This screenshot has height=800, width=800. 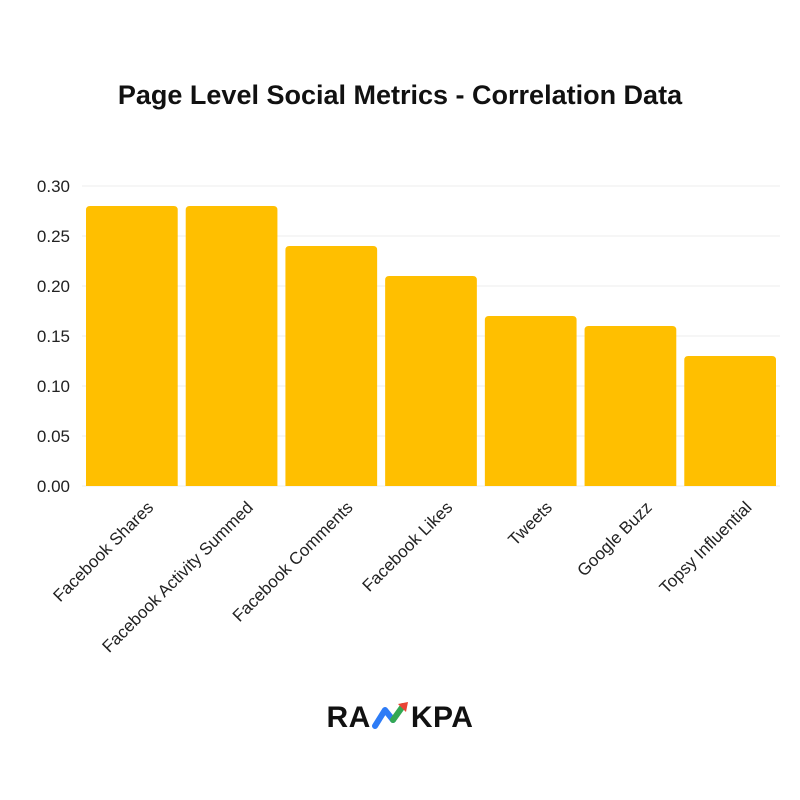 I want to click on bar-facebook-activity-summed, so click(x=231, y=346).